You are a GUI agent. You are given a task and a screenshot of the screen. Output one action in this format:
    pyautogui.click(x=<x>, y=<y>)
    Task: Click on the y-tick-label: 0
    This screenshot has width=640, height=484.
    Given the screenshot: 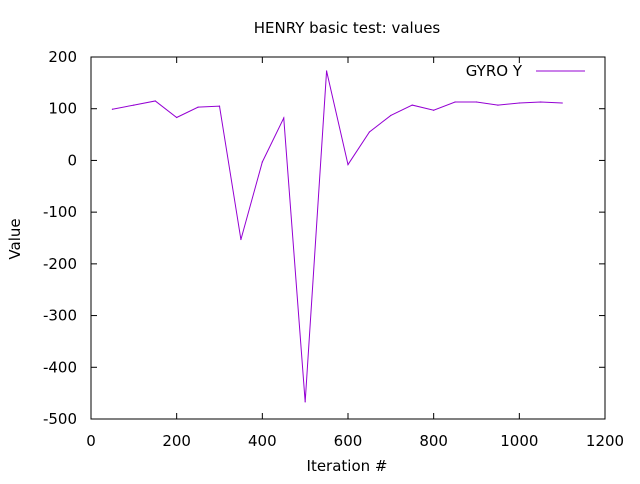 What is the action you would take?
    pyautogui.click(x=72, y=160)
    